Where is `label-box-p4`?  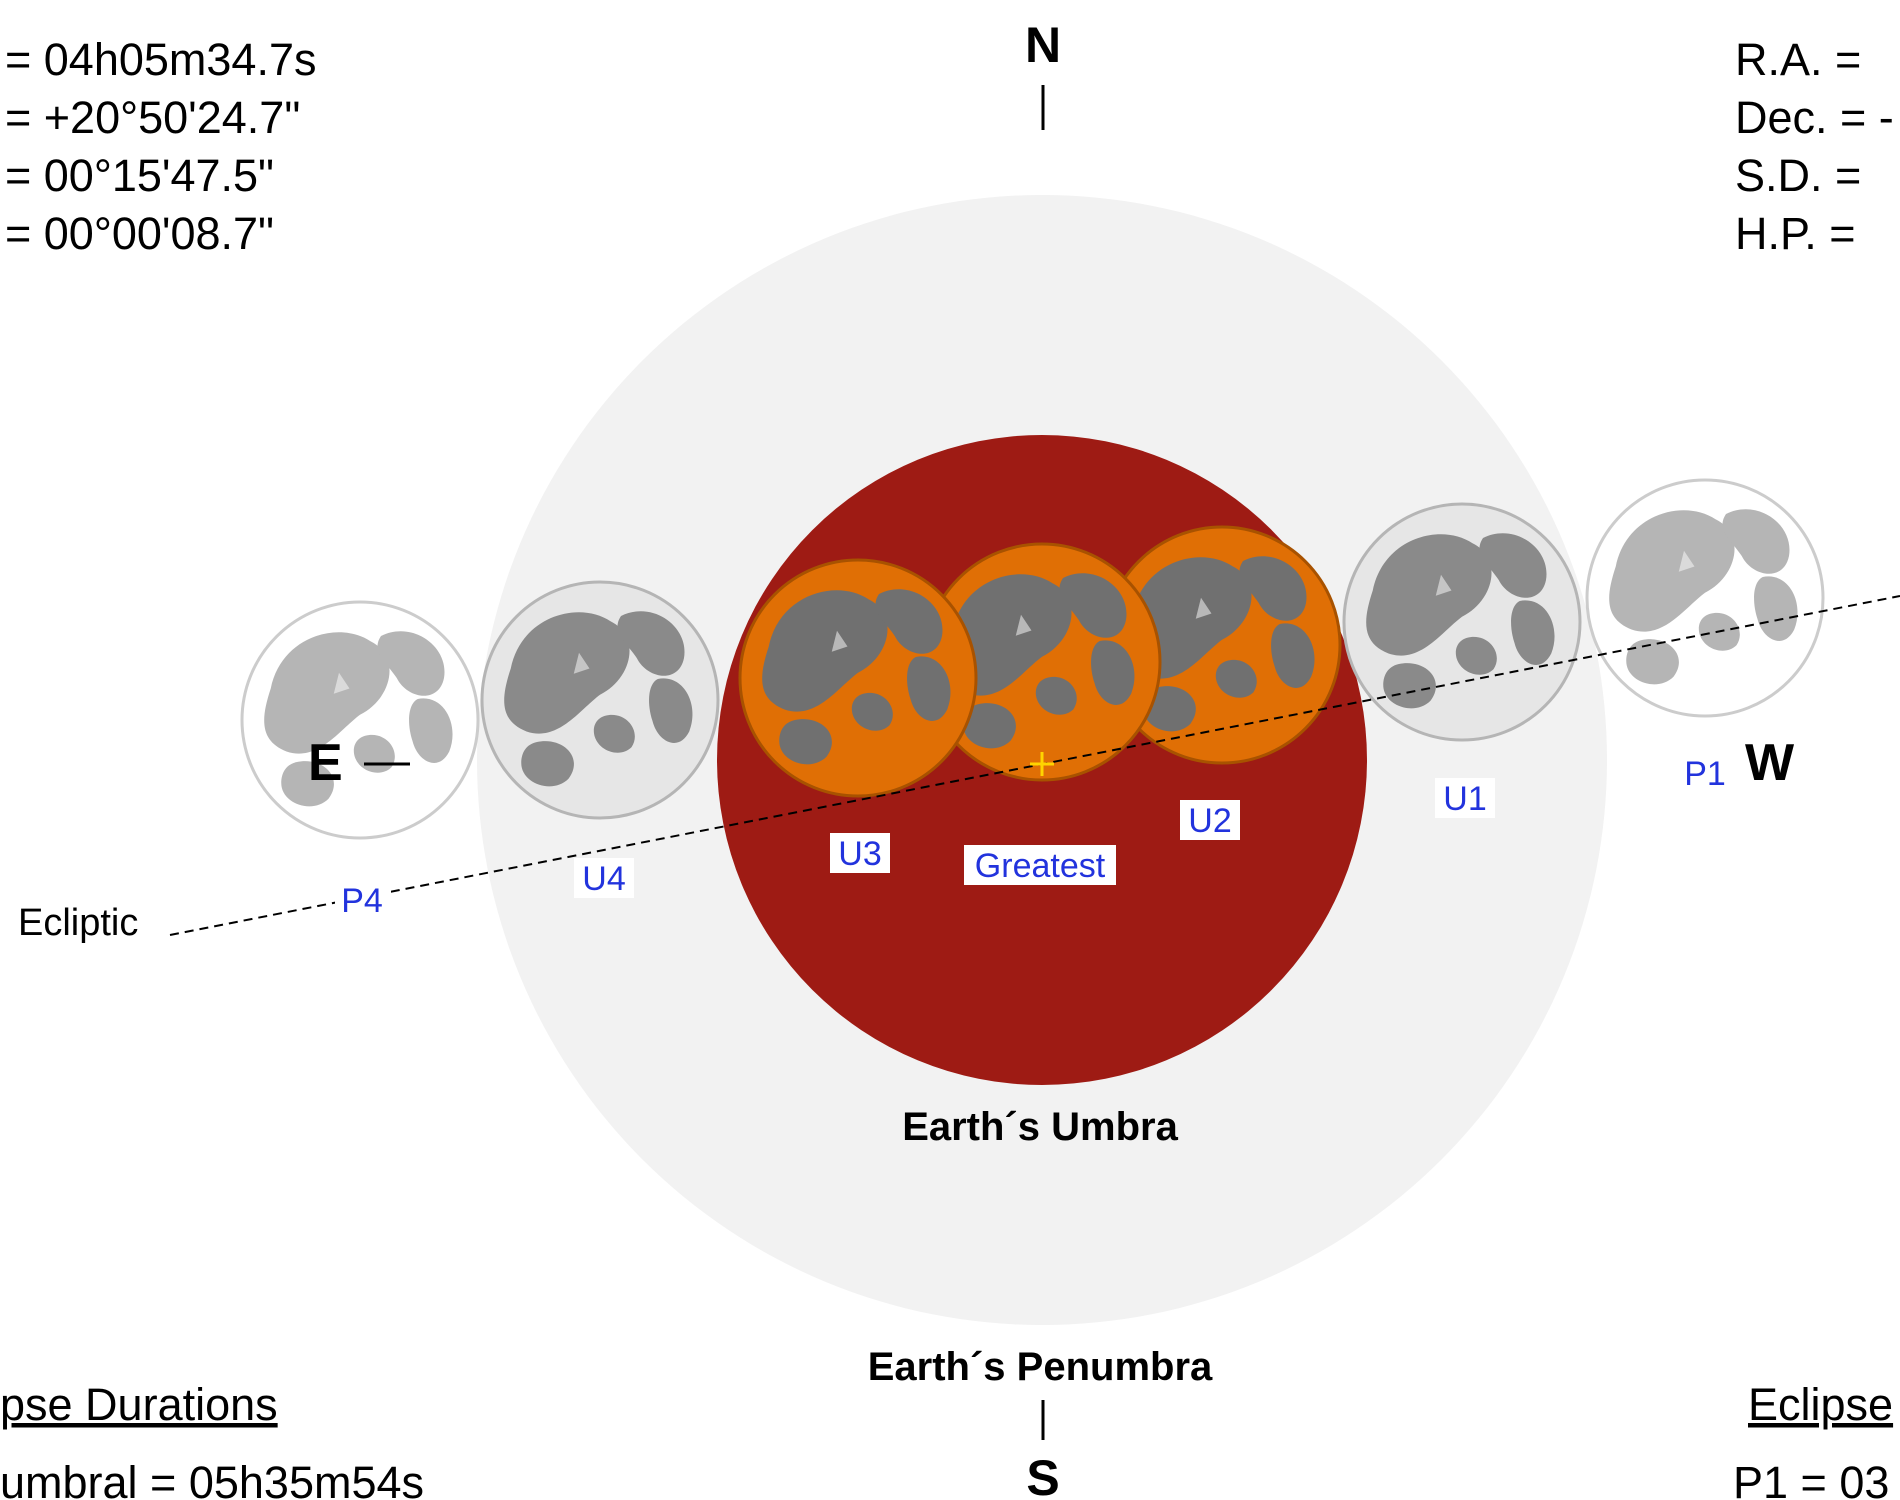 label-box-p4 is located at coordinates (363, 900).